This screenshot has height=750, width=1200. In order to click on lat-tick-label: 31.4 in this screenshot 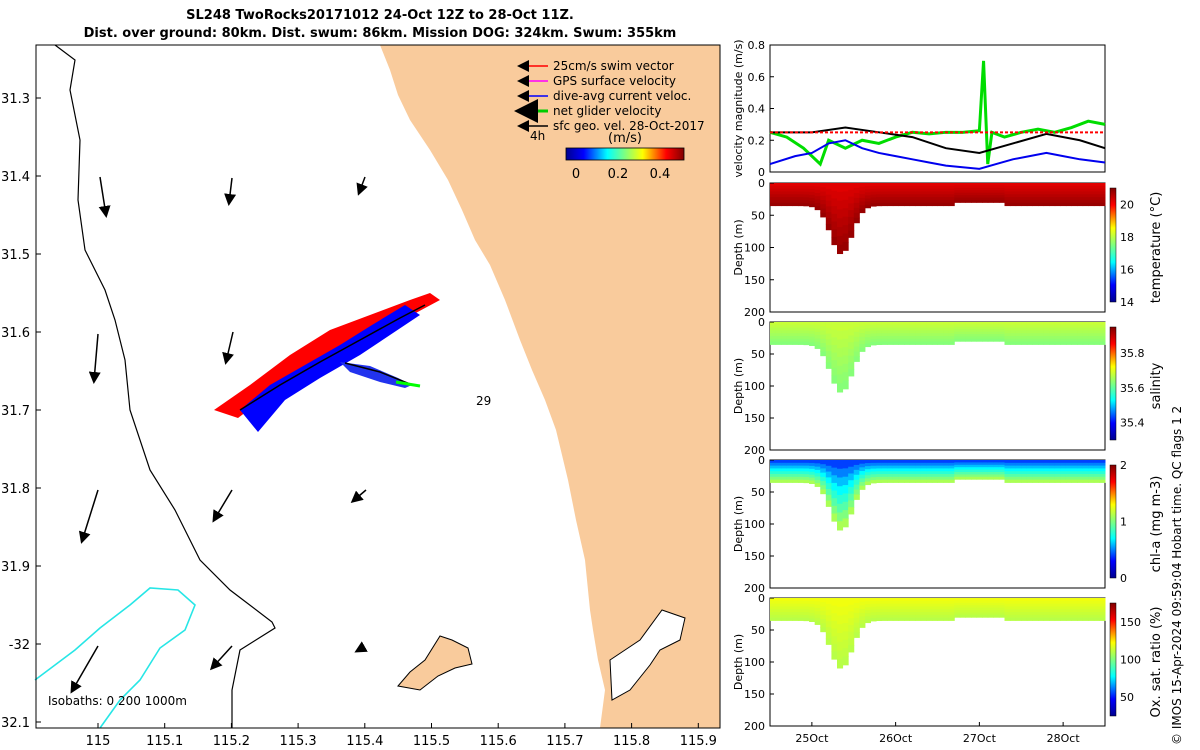, I will do `click(15, 177)`.